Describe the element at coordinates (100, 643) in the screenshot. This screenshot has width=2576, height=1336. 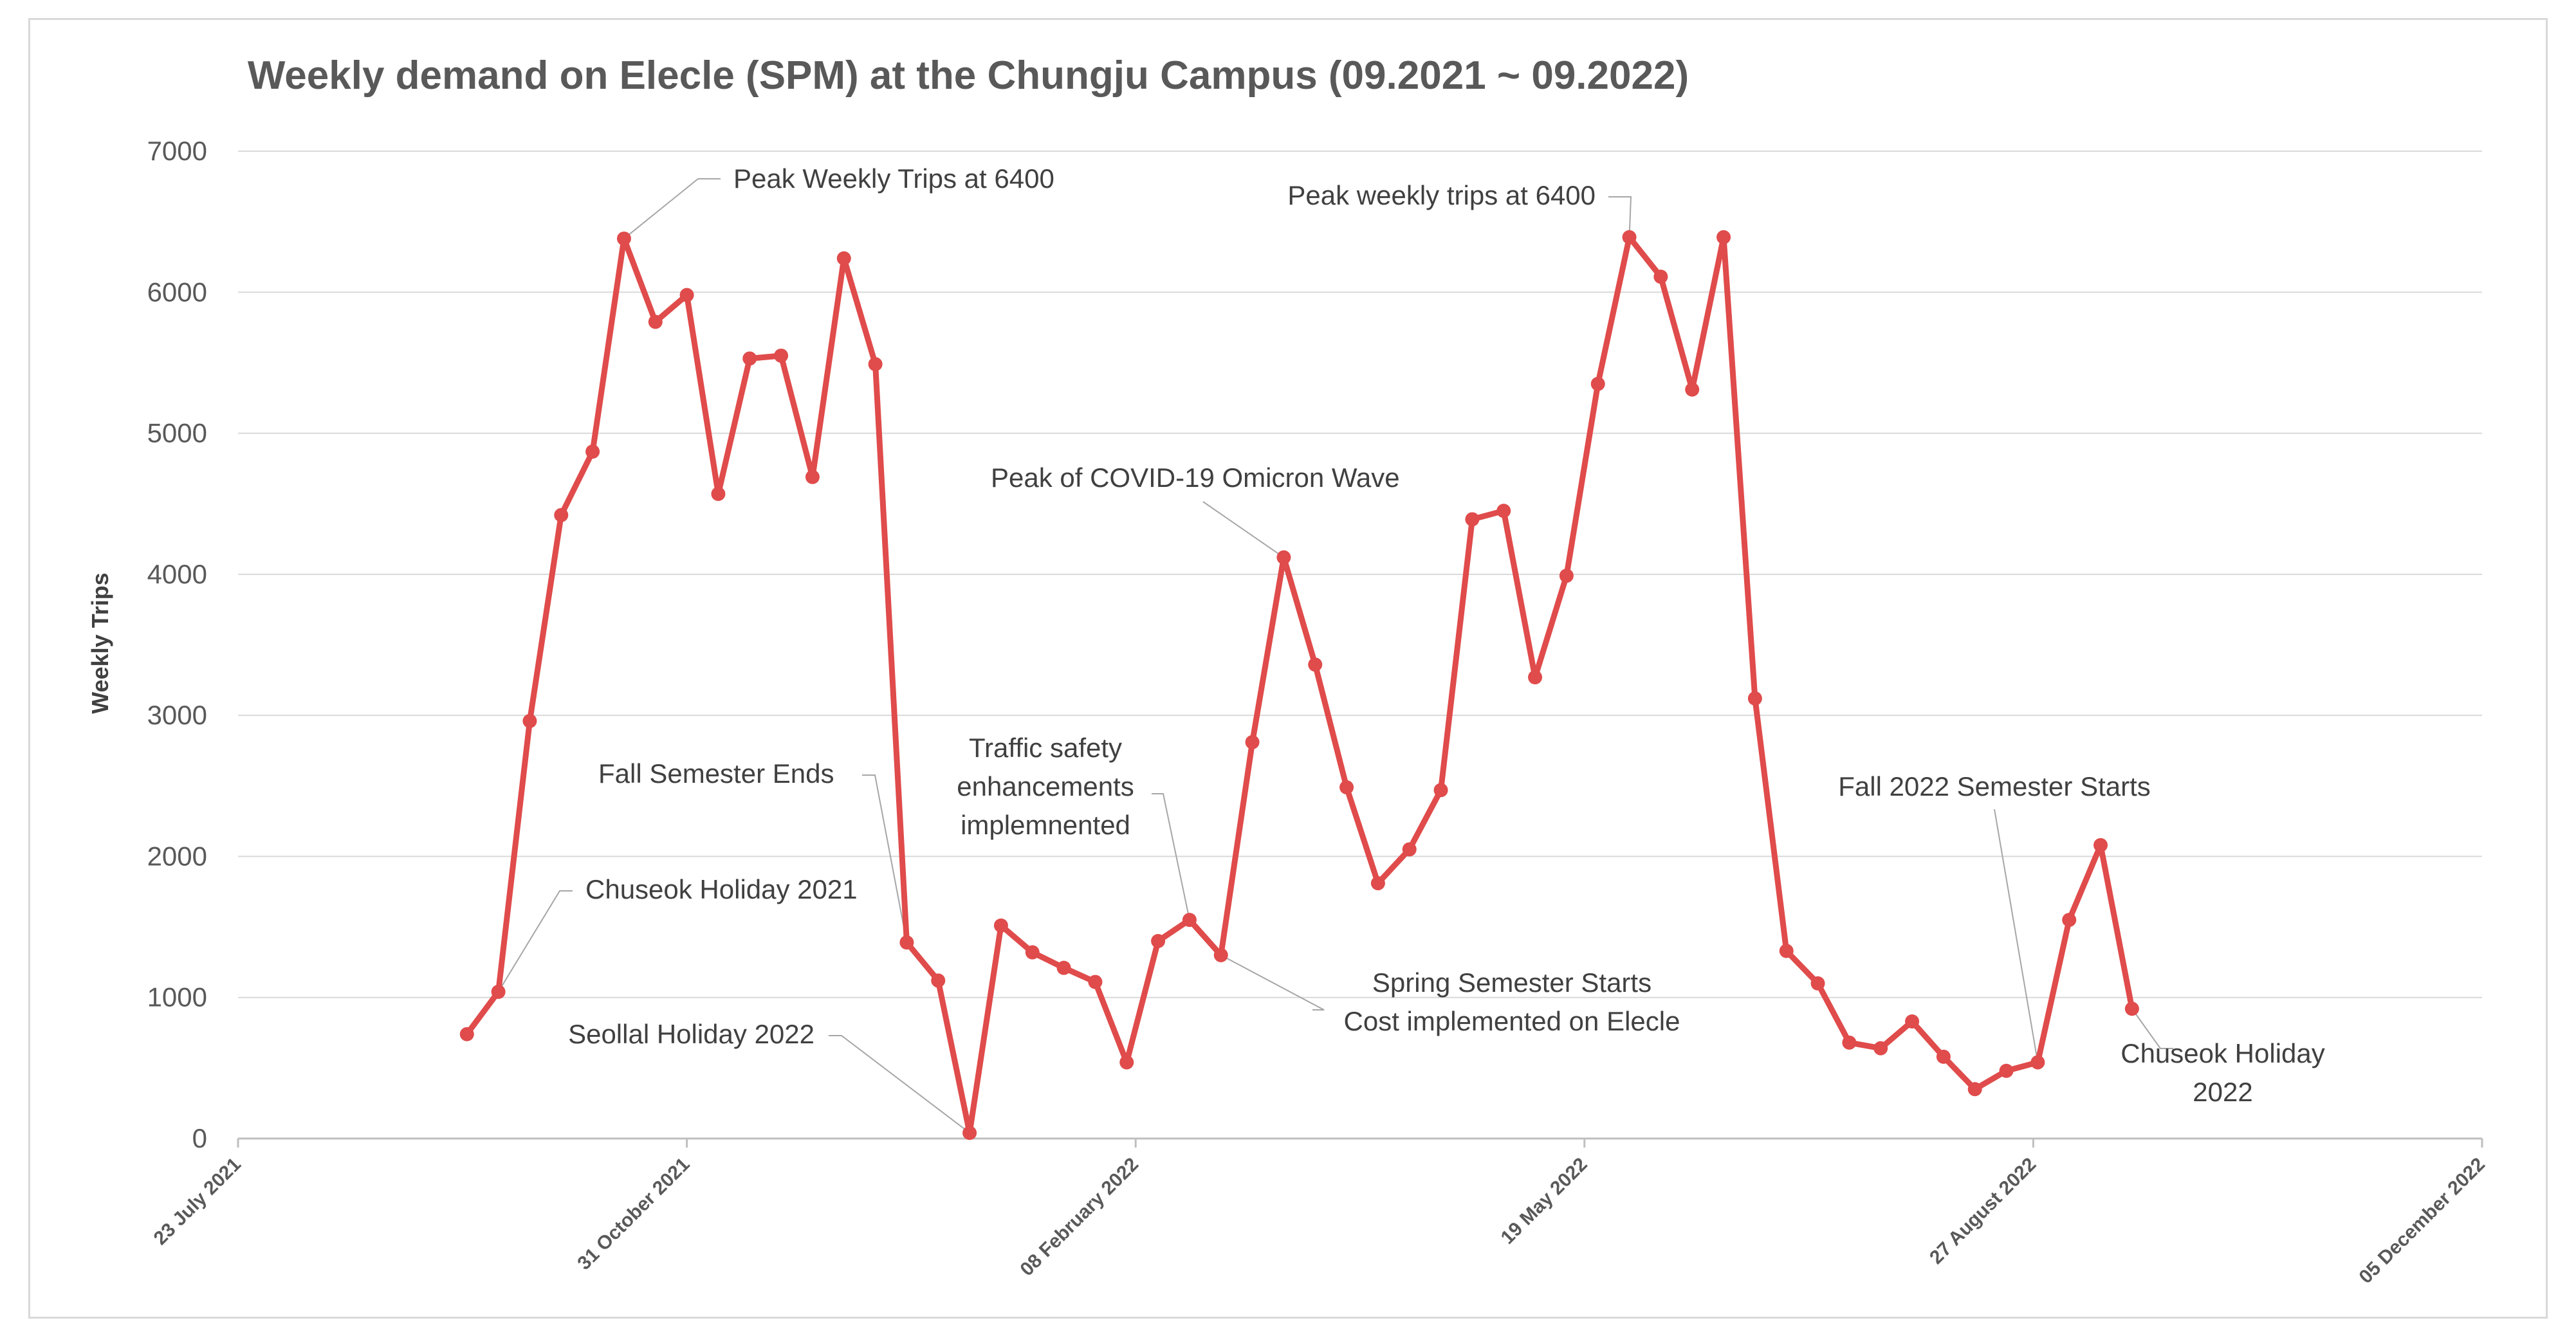
I see `y-axis-label: Weekly Trips` at that location.